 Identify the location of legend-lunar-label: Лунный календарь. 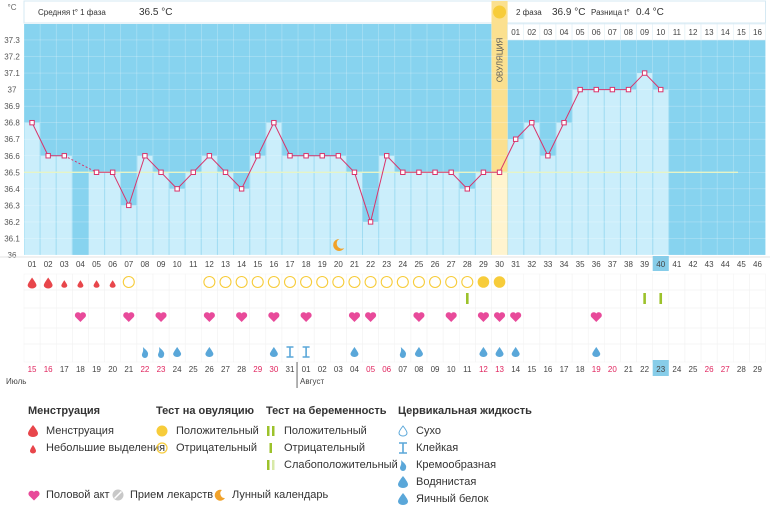
(280, 495).